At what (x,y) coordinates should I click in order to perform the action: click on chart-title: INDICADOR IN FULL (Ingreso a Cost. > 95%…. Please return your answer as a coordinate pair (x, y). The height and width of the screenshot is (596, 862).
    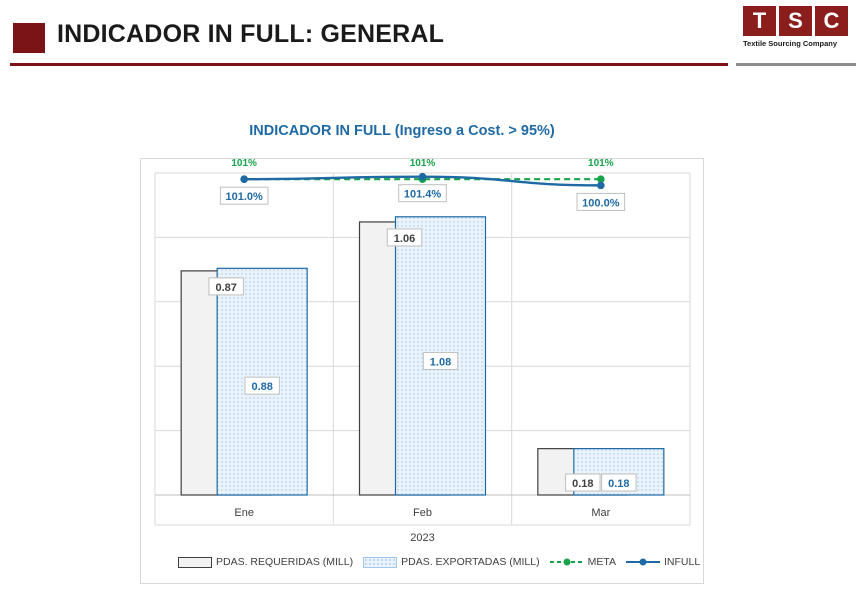
    Looking at the image, I should click on (402, 131).